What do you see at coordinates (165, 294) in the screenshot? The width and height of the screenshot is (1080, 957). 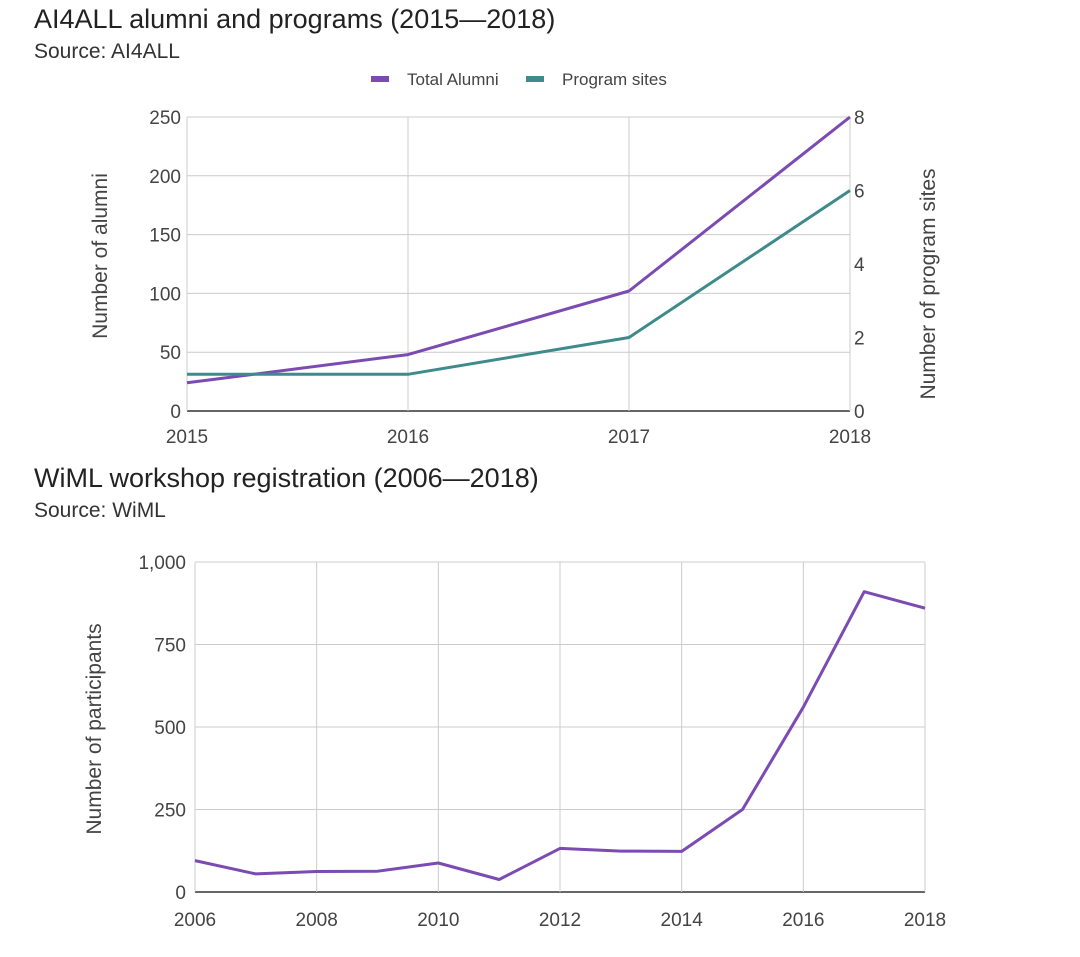 I see `chart1-y-tick-label: 100` at bounding box center [165, 294].